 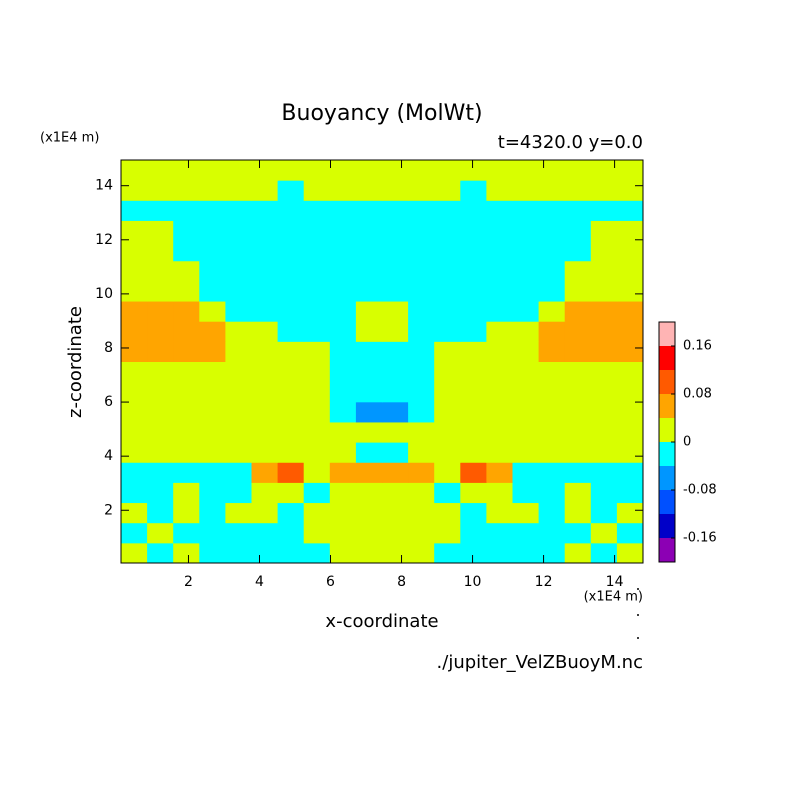 I want to click on x-tick-label: 14, so click(x=615, y=582).